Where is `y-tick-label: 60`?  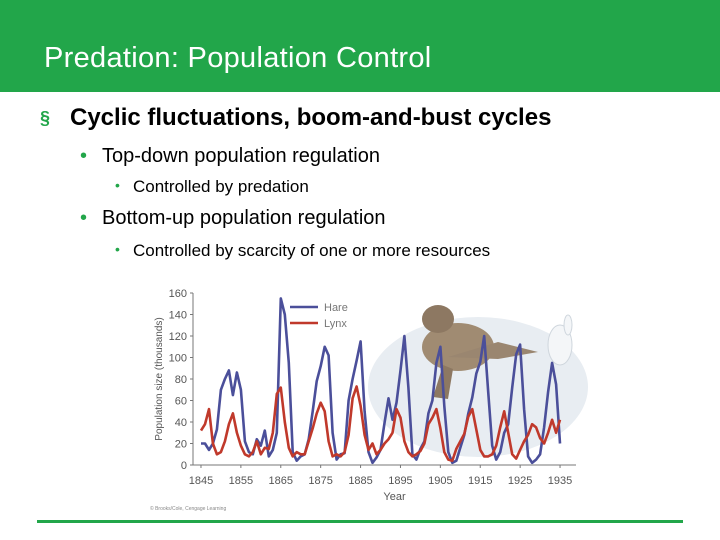
y-tick-label: 60 is located at coordinates (181, 402).